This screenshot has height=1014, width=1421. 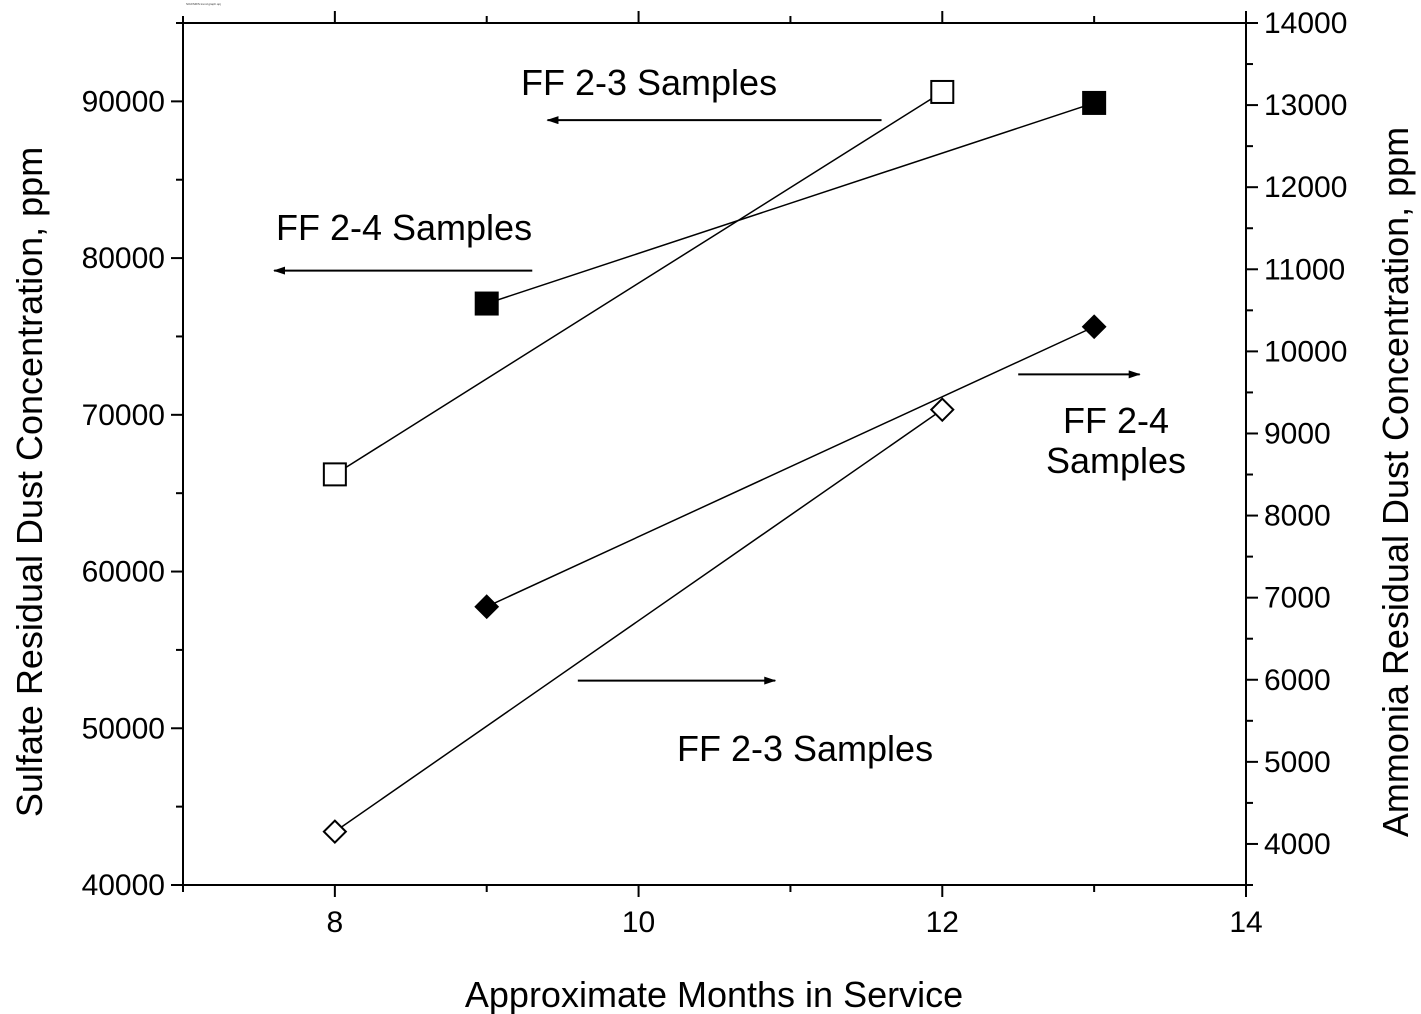 I want to click on file-note: SO2/SR/S trend graph.opj, so click(x=203, y=4).